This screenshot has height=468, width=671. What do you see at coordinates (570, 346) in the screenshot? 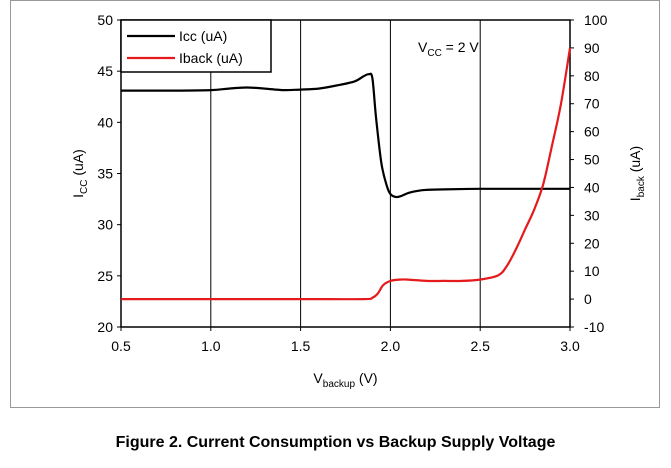
I see `x-tick-label: 3.0` at bounding box center [570, 346].